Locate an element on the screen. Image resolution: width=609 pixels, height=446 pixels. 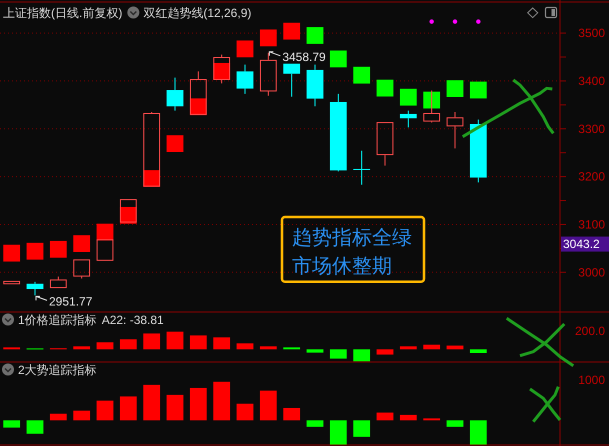
y-tick-label: 3400 is located at coordinates (592, 81).